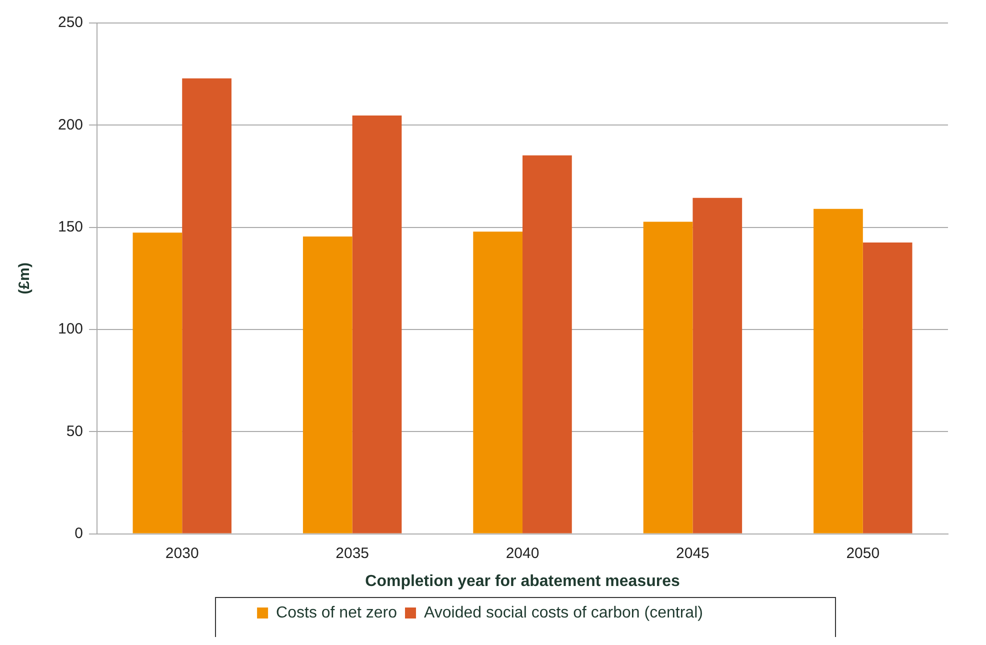 Image resolution: width=986 pixels, height=645 pixels. Describe the element at coordinates (71, 125) in the screenshot. I see `y-tick-label: 200` at that location.